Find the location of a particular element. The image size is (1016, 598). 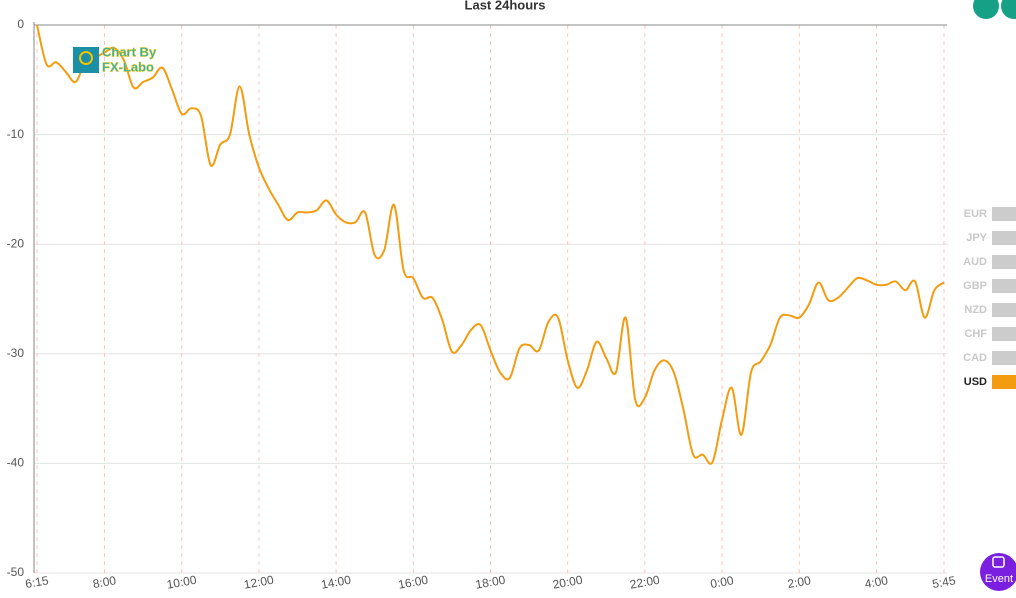

zoom-button is located at coordinates (986, 9).